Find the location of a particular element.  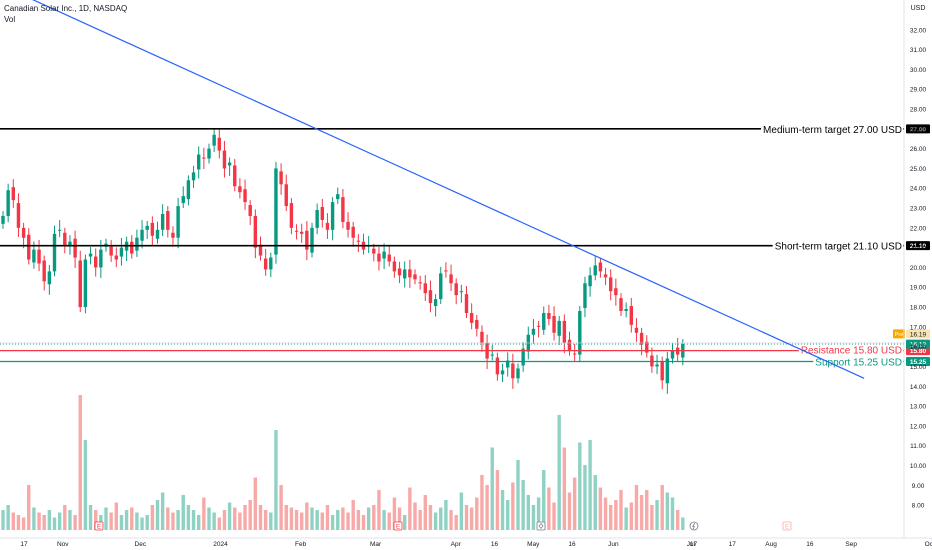

pre-market-price-text: 16.19 is located at coordinates (918, 334).